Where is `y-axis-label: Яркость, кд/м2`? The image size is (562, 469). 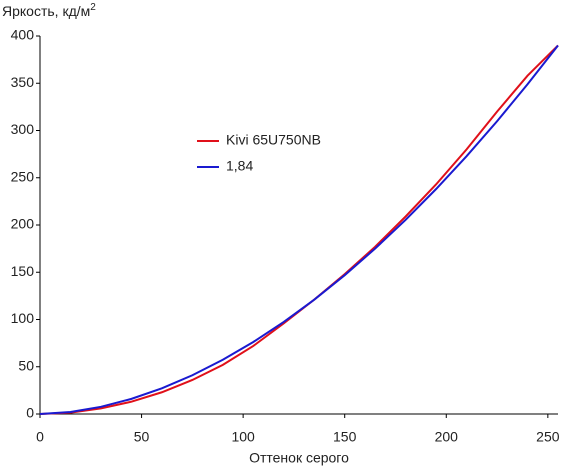 y-axis-label: Яркость, кд/м2 is located at coordinates (49, 10).